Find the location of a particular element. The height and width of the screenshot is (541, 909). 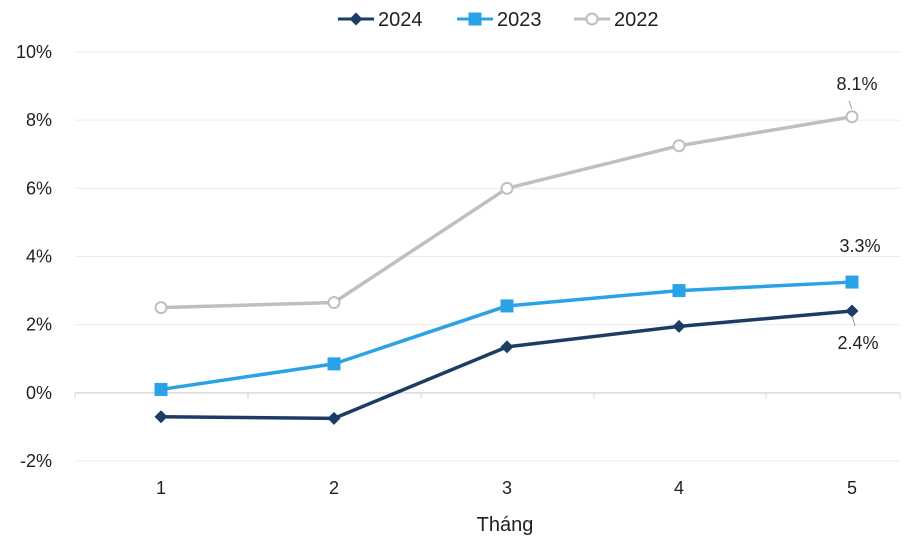

legend-label-2024: 2024 is located at coordinates (400, 20).